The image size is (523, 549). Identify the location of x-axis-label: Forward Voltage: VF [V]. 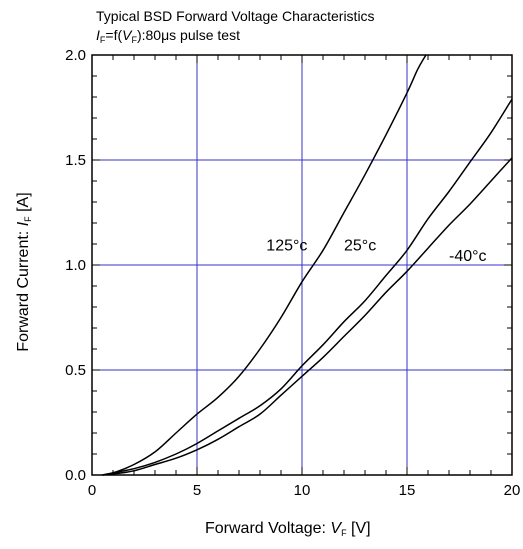
(288, 529).